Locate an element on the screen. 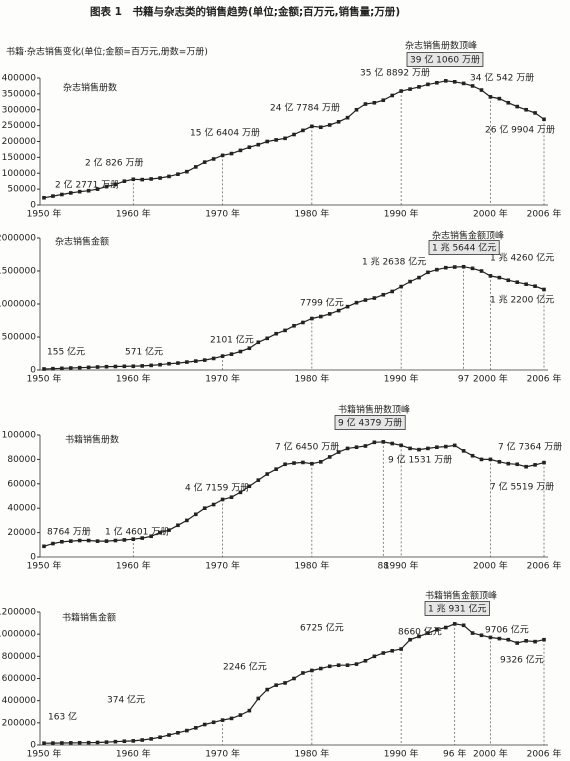 The width and height of the screenshot is (570, 761). y-tick-label: 200000 is located at coordinates (19, 723).